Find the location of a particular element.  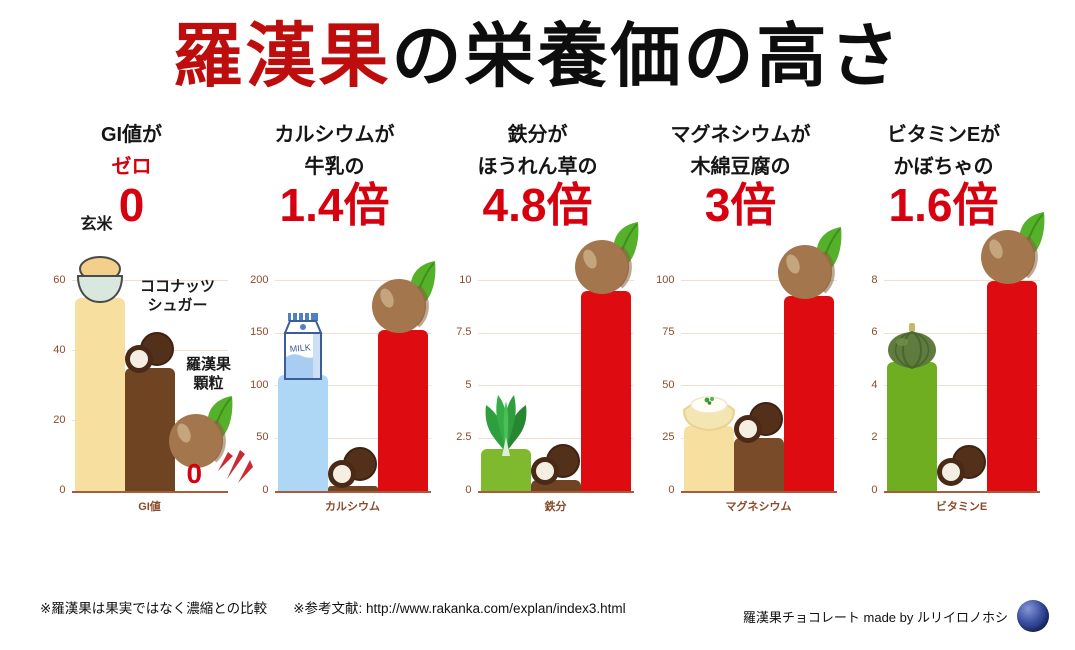

svg-text: MILK is located at coordinates (300, 348).